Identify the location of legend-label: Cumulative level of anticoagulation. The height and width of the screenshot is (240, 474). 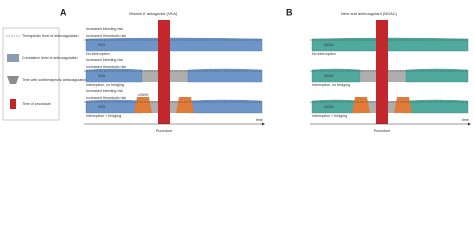
(50, 58).